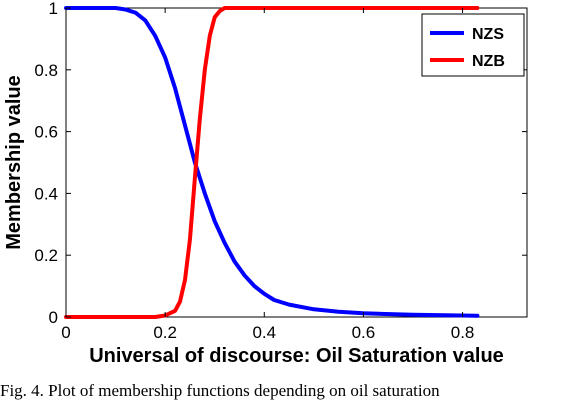 The height and width of the screenshot is (401, 568). Describe the element at coordinates (53, 317) in the screenshot. I see `y-tick-label: 0` at that location.